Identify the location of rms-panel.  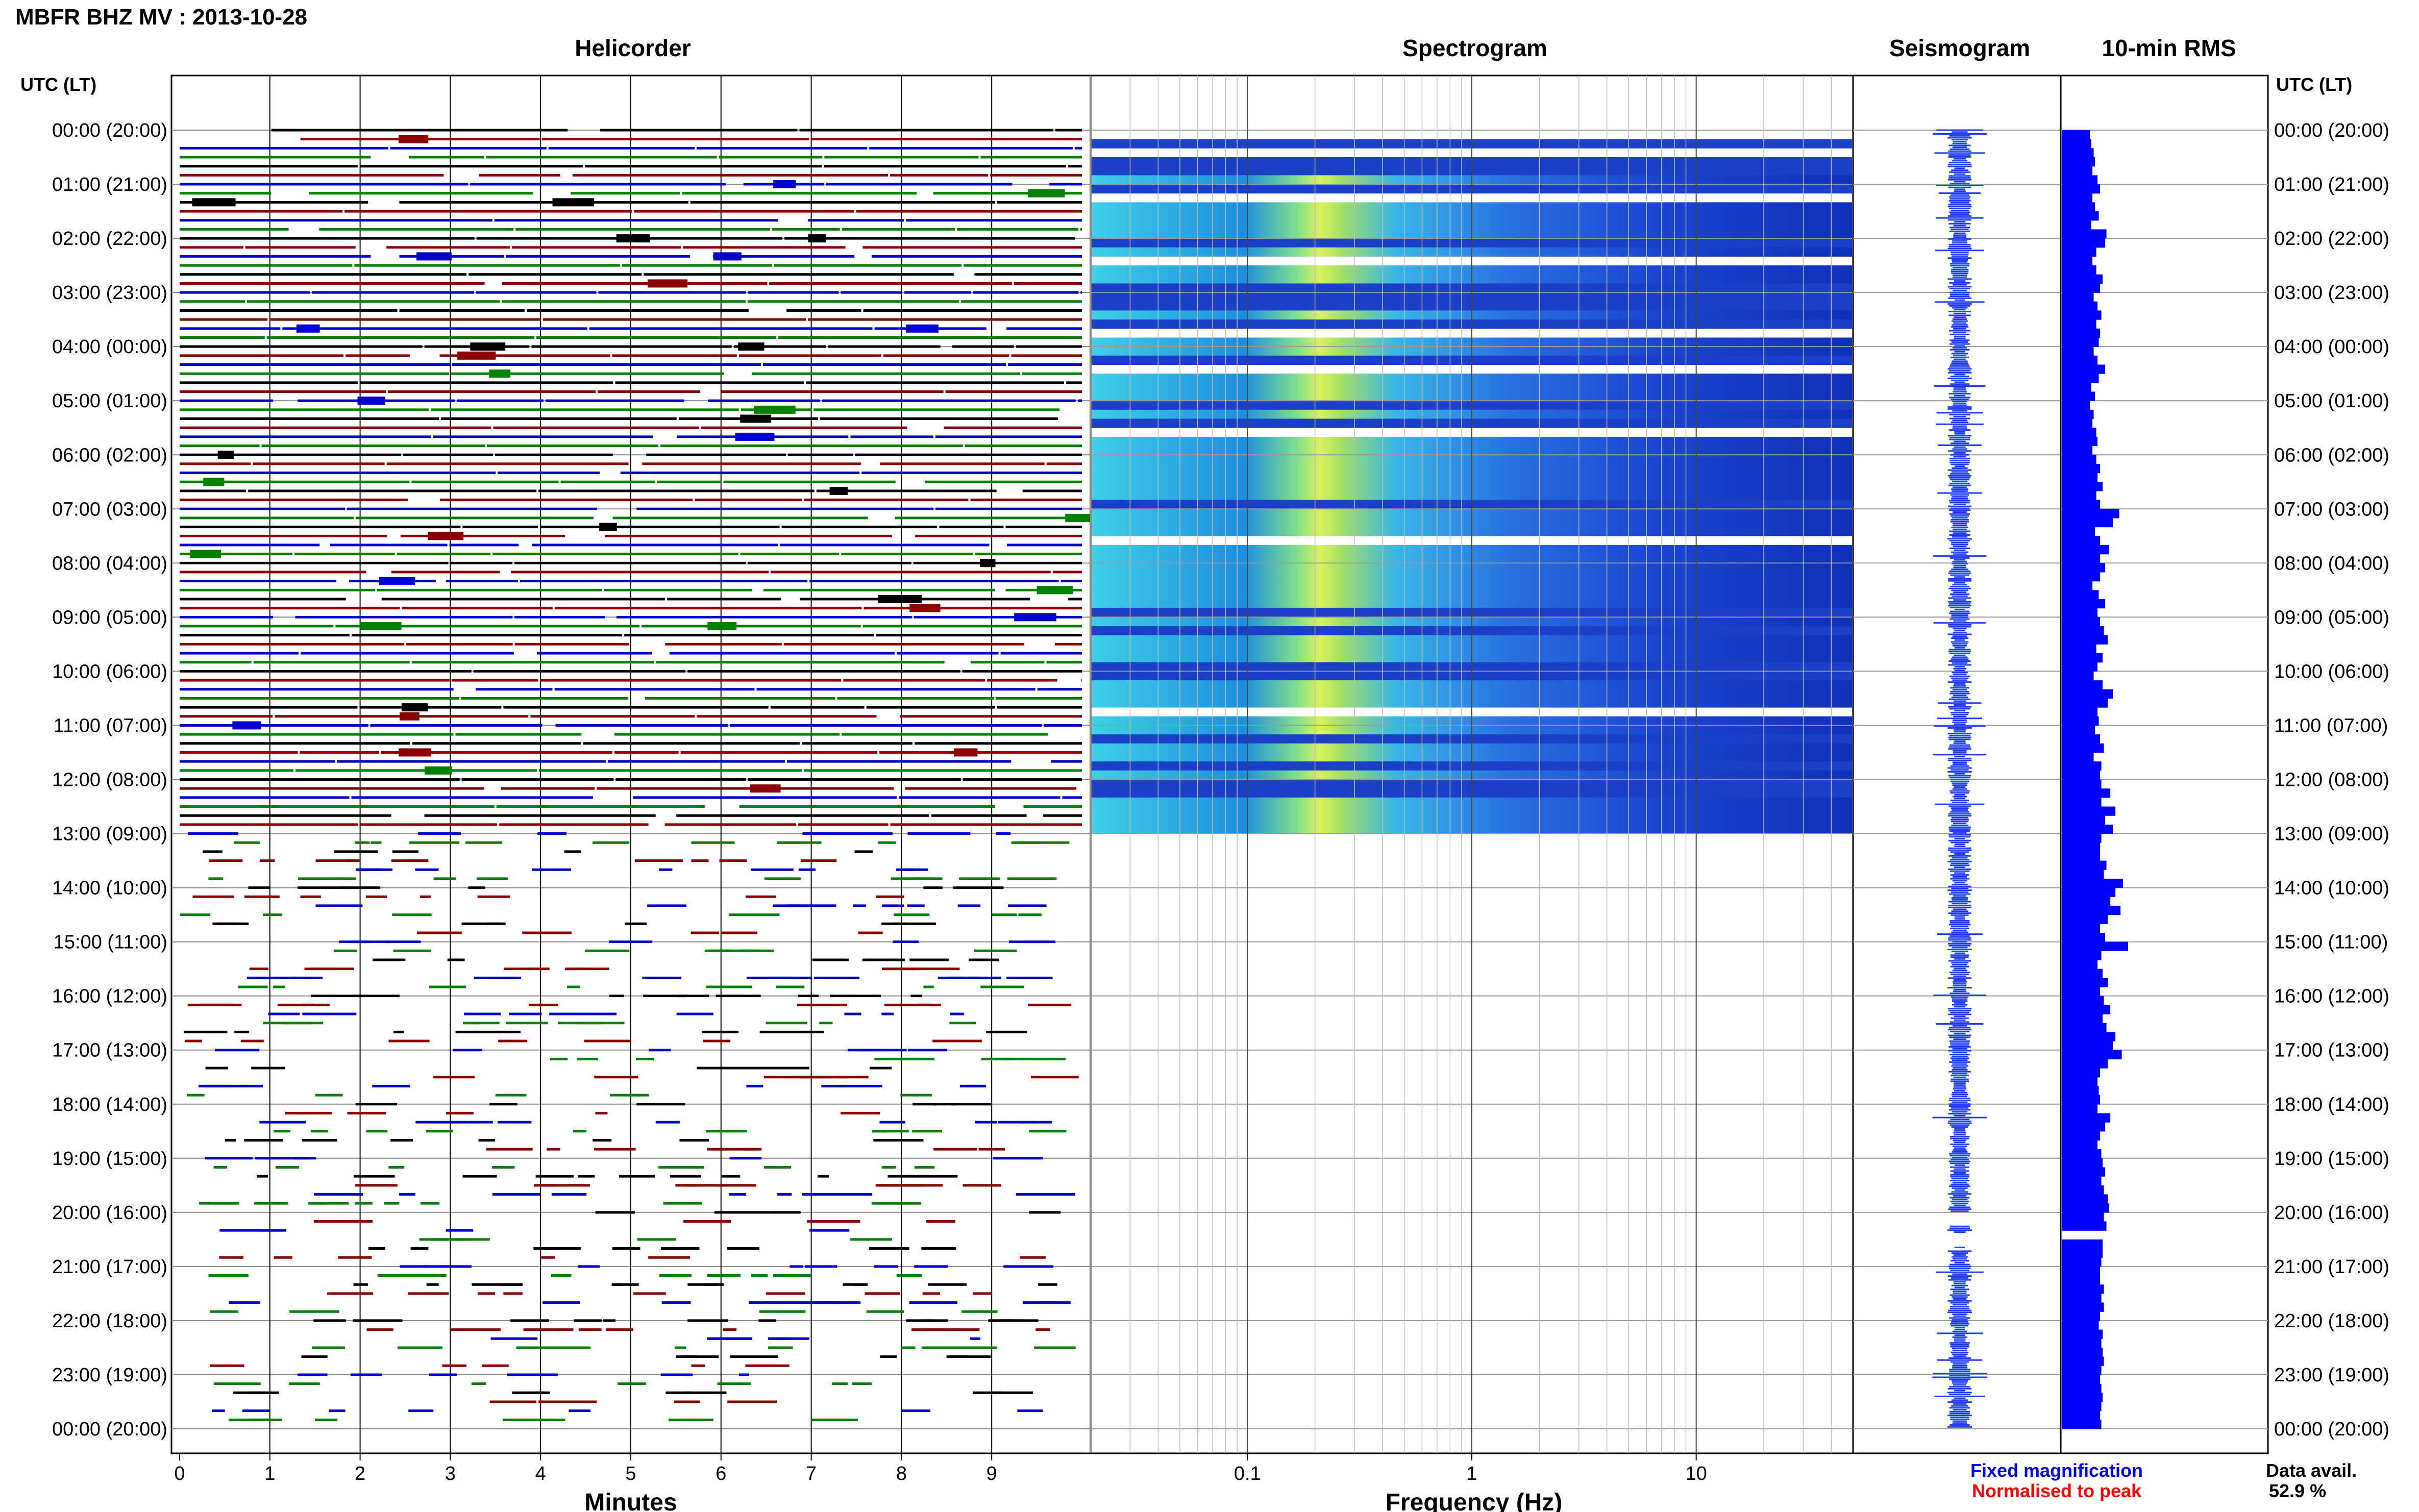
(2164, 764).